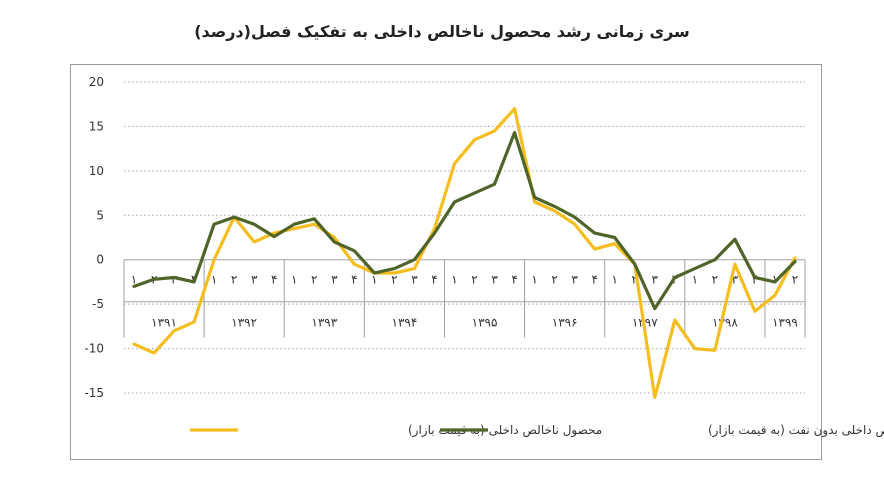 The width and height of the screenshot is (884, 504). What do you see at coordinates (505, 430) in the screenshot?
I see `legend-label: محصول ناخالص داخلی (به قیمت بازار)` at bounding box center [505, 430].